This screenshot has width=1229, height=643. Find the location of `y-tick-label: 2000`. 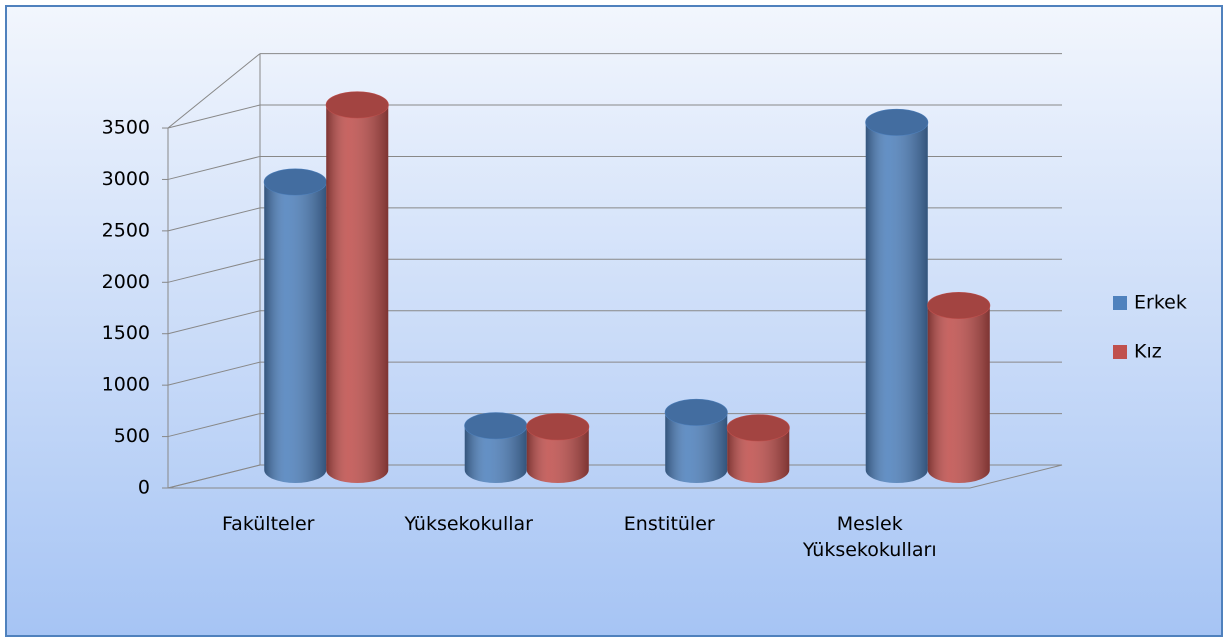

y-tick-label: 2000 is located at coordinates (126, 282).